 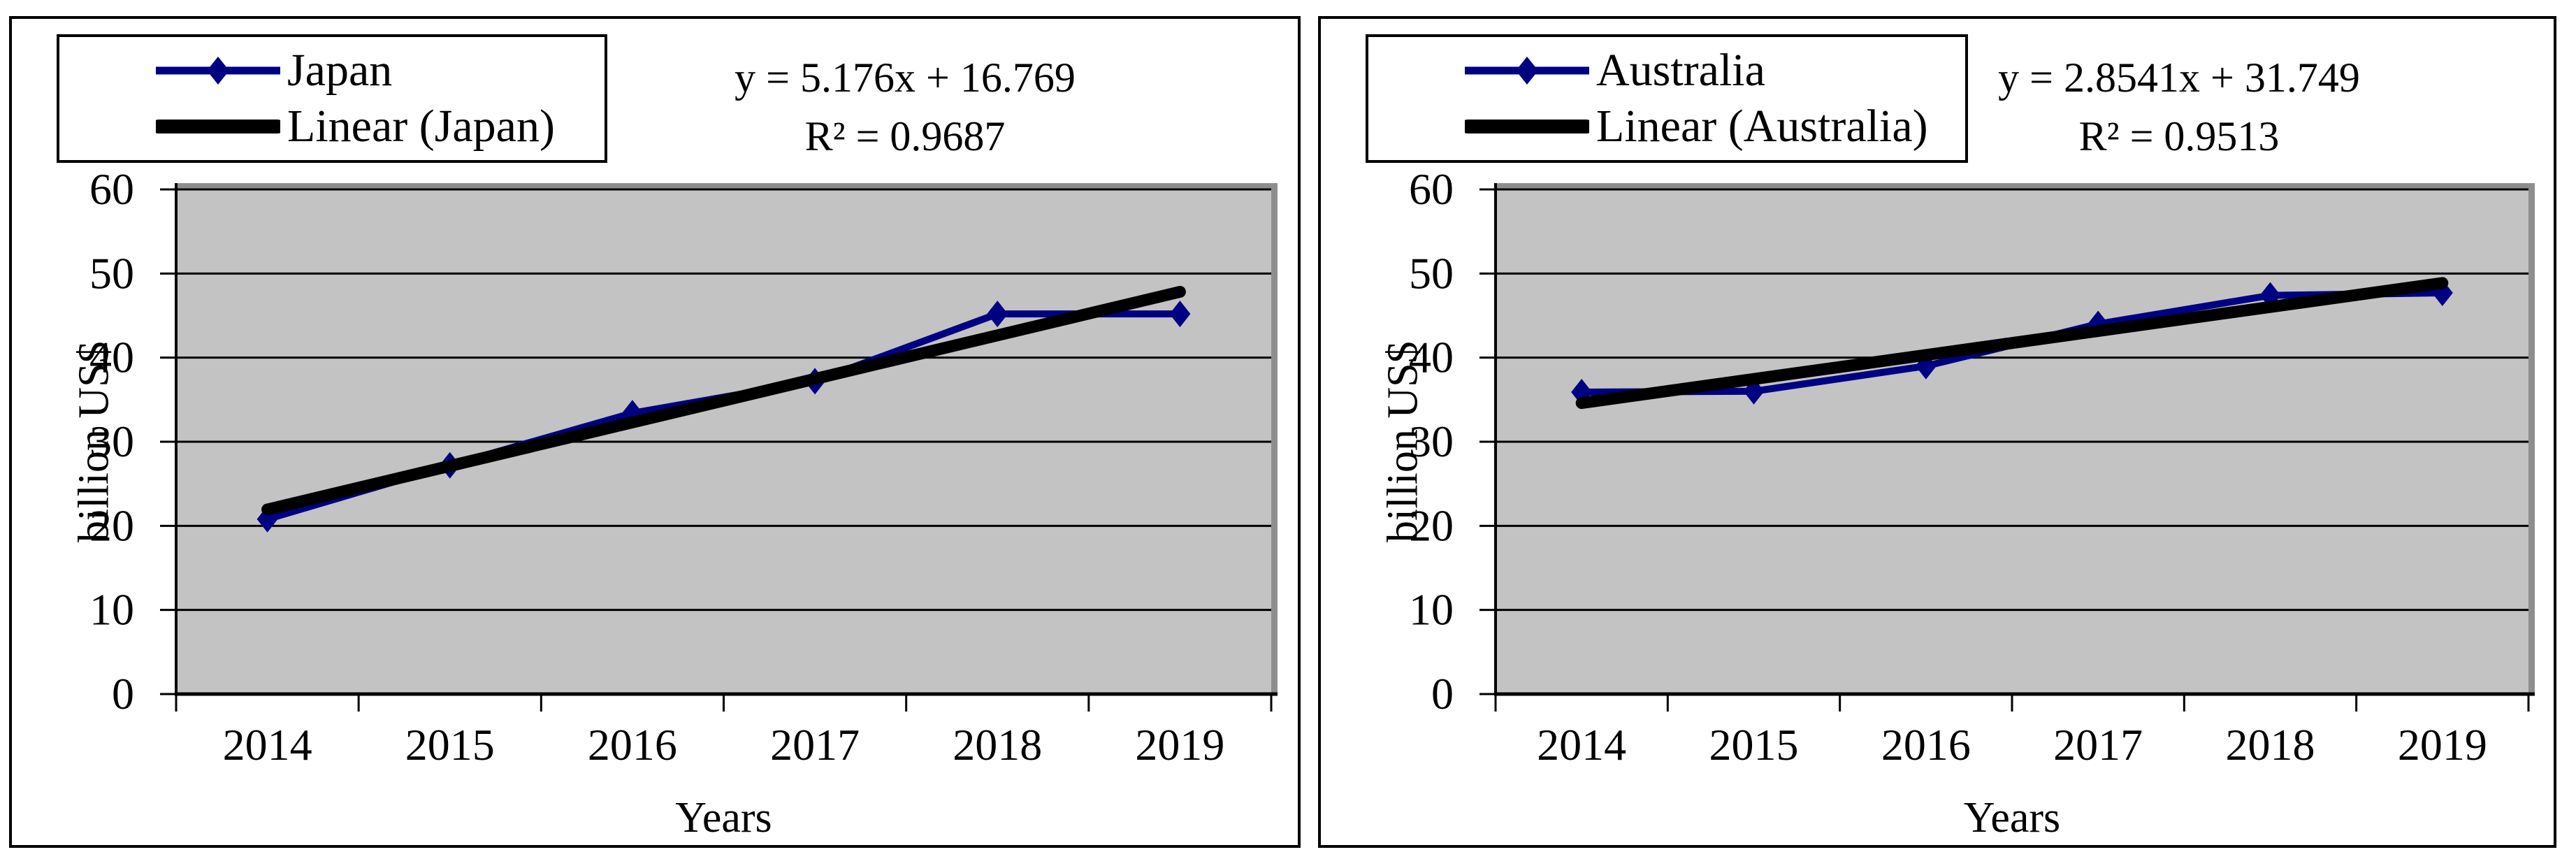 What do you see at coordinates (421, 126) in the screenshot?
I see `japan-trendline-legend-label: Linear (Japan)` at bounding box center [421, 126].